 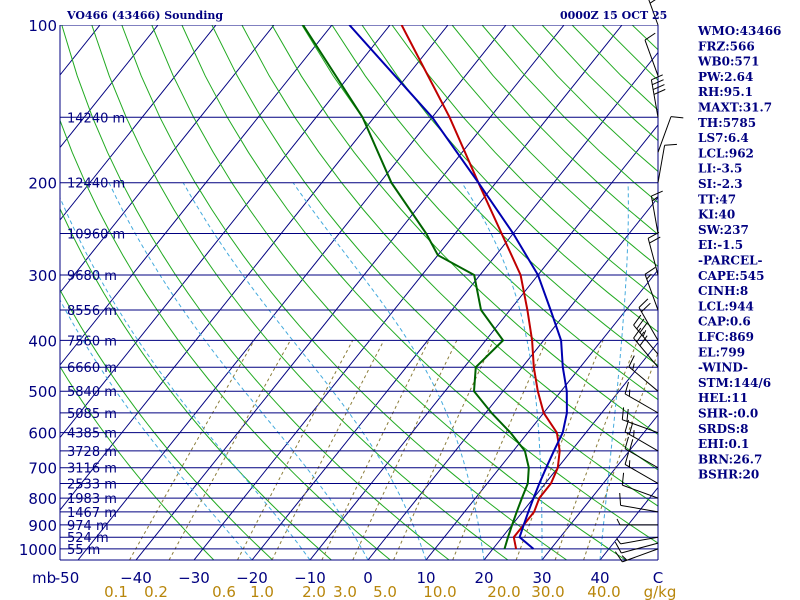 What do you see at coordinates (96, 184) in the screenshot?
I see `height-label: 12440 m` at bounding box center [96, 184].